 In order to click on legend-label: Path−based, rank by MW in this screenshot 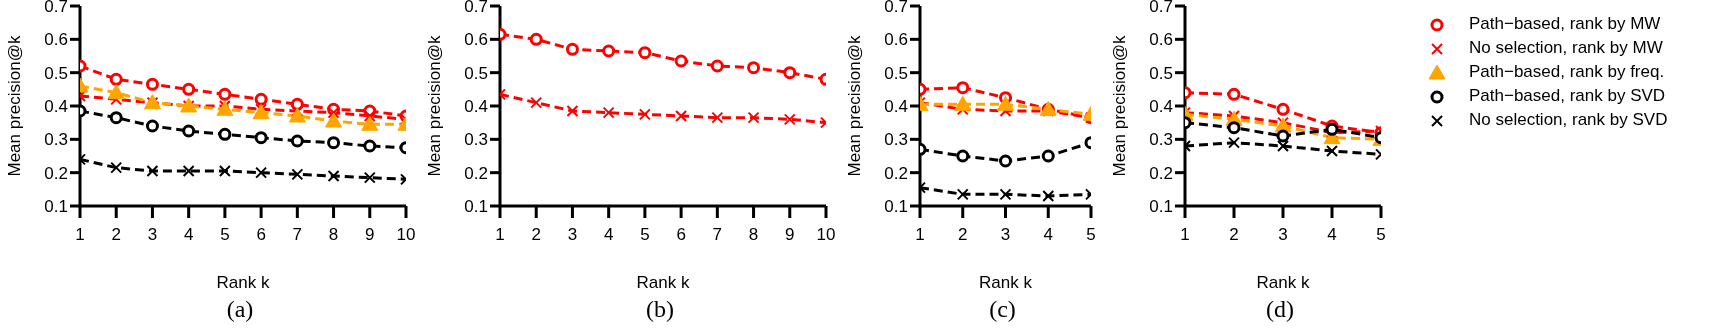, I will do `click(1565, 24)`.